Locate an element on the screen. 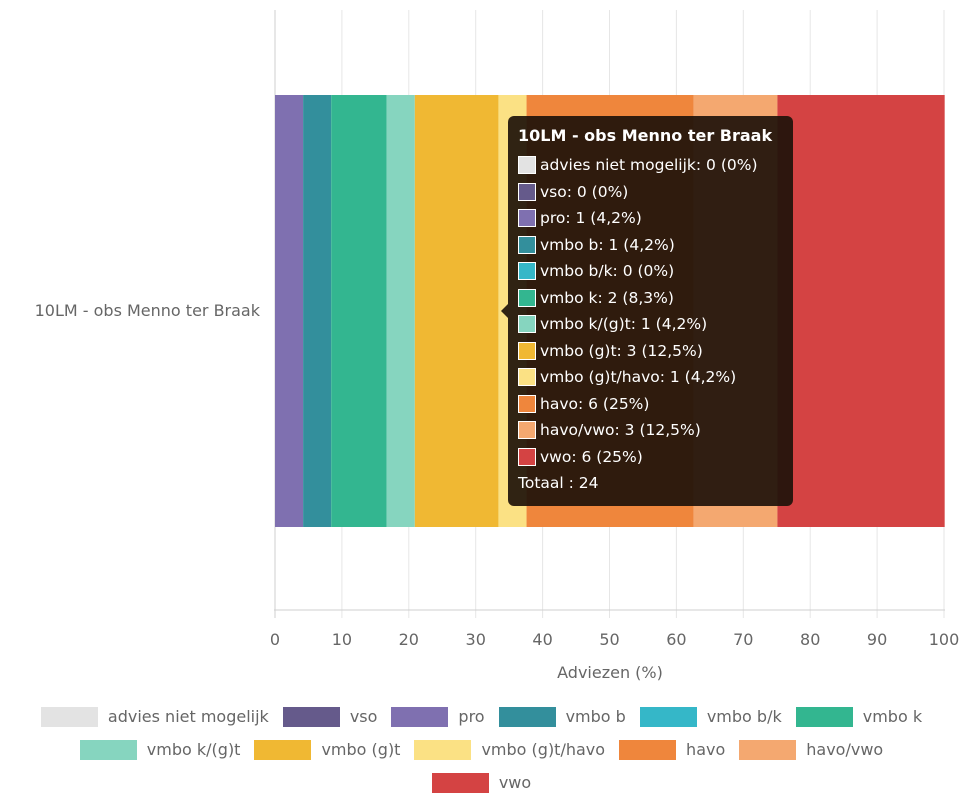 The image size is (963, 799). tooltip-row-text: vmbo b/k: 0 (0%) is located at coordinates (607, 271).